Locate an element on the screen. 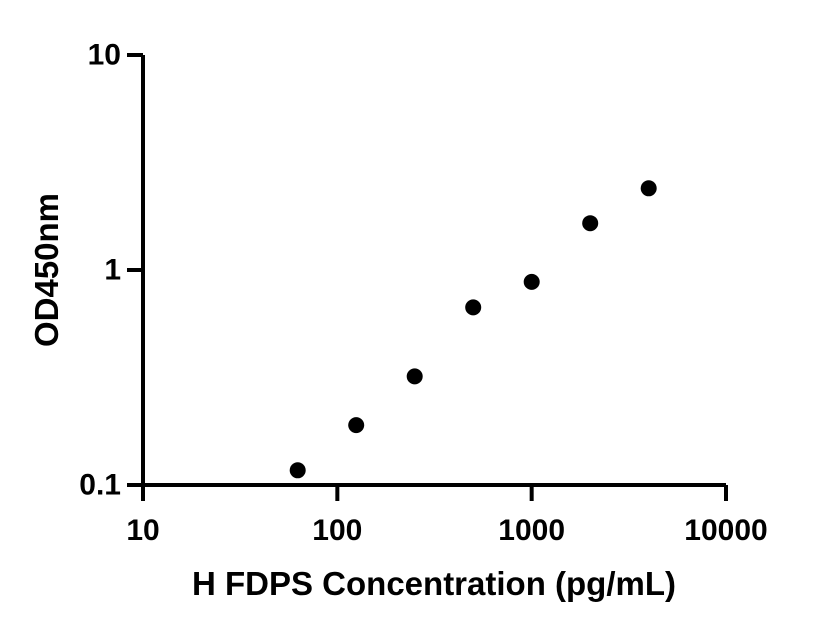 The width and height of the screenshot is (816, 640). y-tick-label: 1 is located at coordinates (112, 270).